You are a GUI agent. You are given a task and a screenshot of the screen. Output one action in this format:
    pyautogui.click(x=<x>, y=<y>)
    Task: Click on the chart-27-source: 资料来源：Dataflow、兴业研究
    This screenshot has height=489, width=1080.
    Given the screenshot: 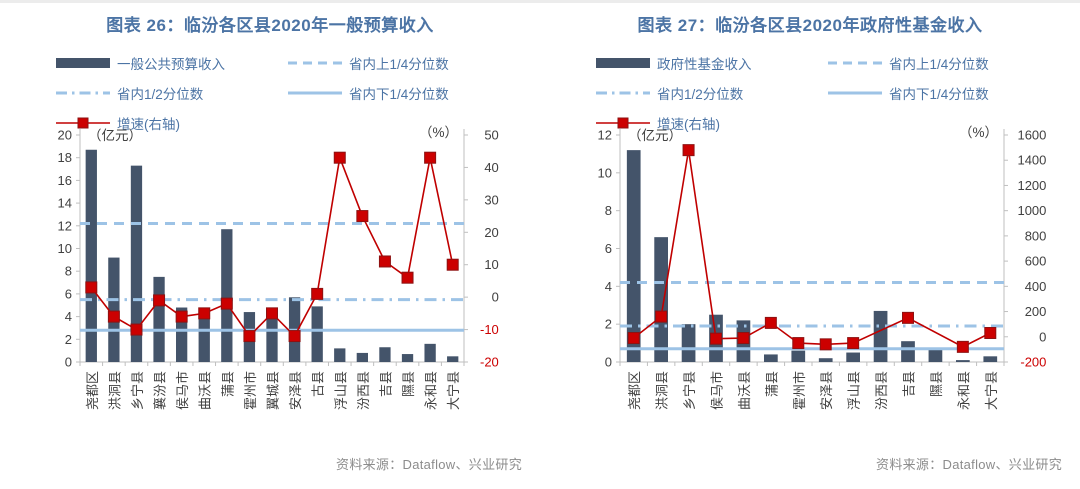 What is the action you would take?
    pyautogui.click(x=969, y=464)
    